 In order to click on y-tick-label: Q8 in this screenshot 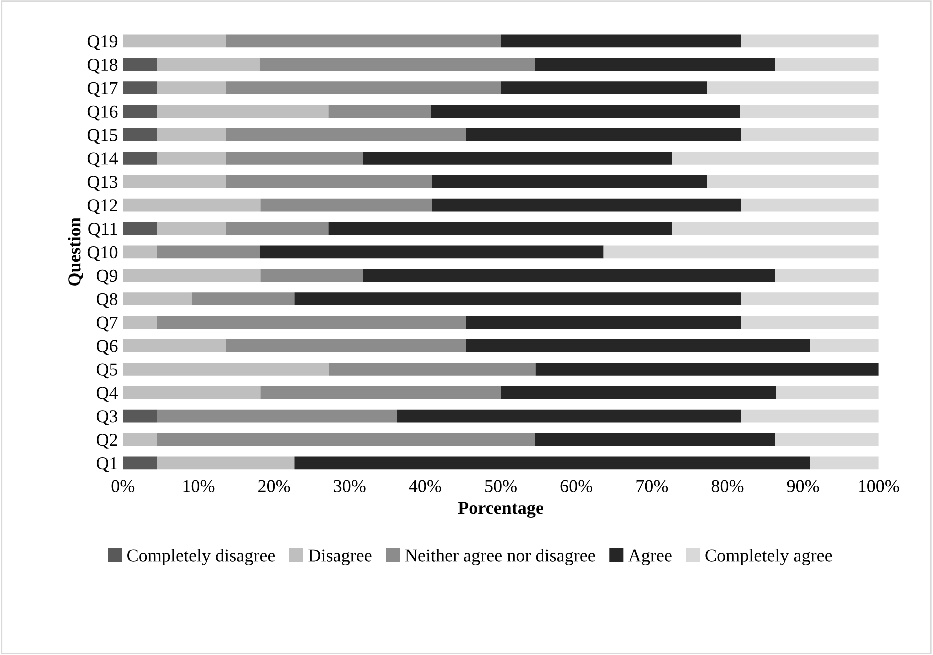, I will do `click(107, 300)`.